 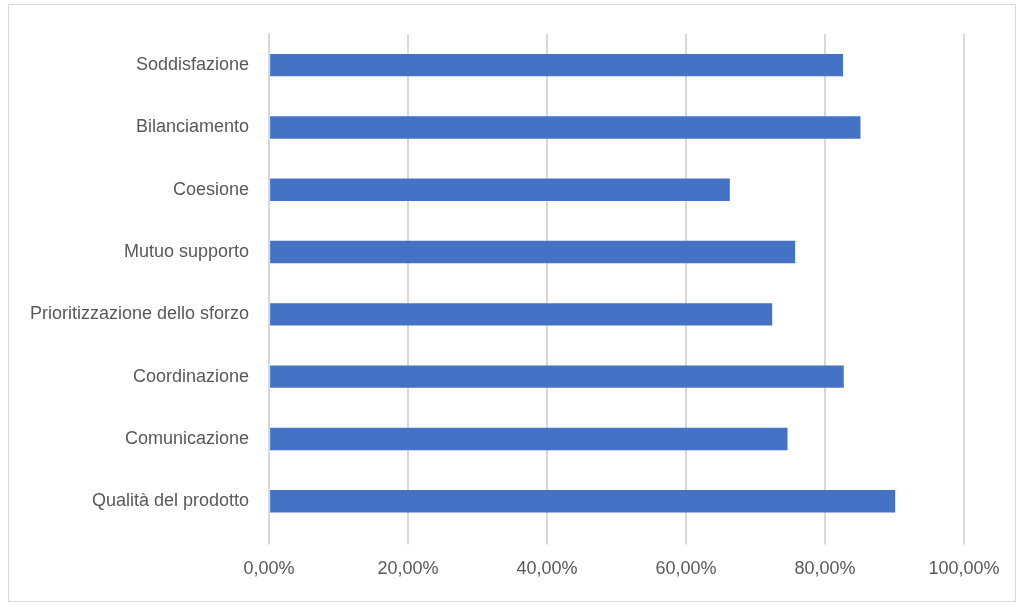 What do you see at coordinates (187, 251) in the screenshot?
I see `y-tick-label: Mutuo supporto` at bounding box center [187, 251].